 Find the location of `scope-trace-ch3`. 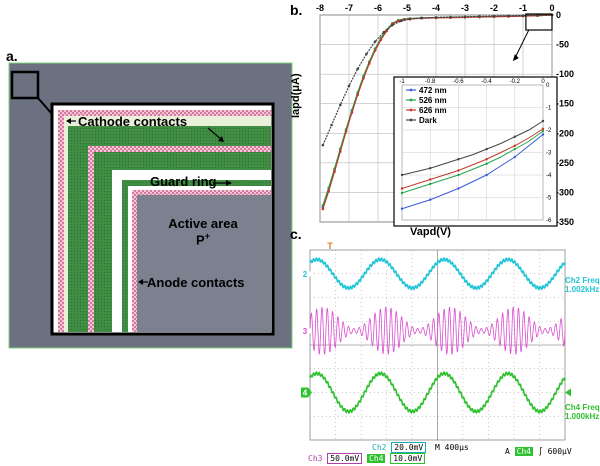

scope-trace-ch3 is located at coordinates (437, 331).